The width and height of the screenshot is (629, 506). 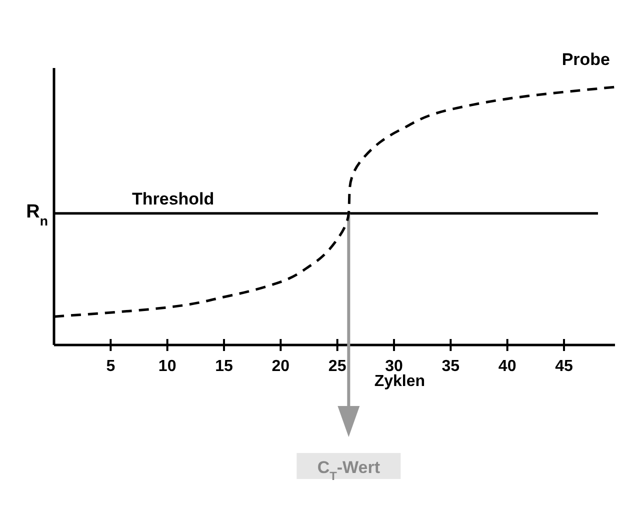 What do you see at coordinates (173, 198) in the screenshot?
I see `ref-line-label: Threshold` at bounding box center [173, 198].